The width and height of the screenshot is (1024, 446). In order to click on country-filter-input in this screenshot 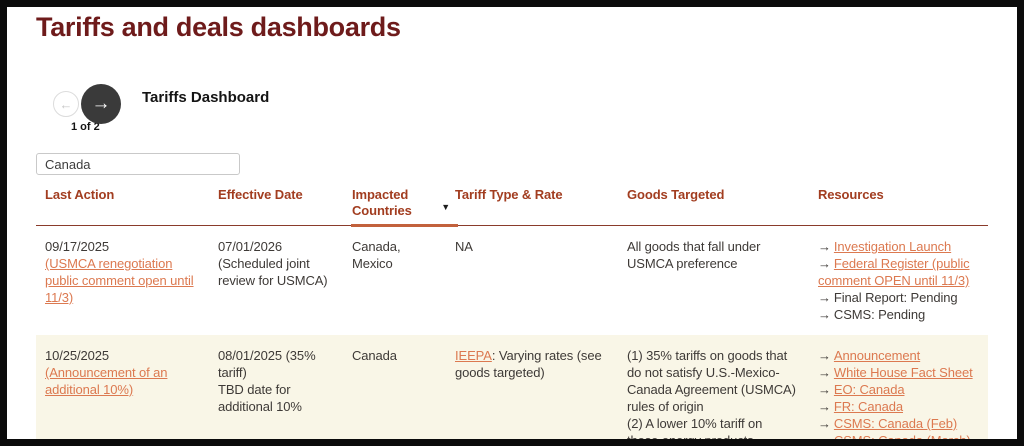, I will do `click(138, 164)`.